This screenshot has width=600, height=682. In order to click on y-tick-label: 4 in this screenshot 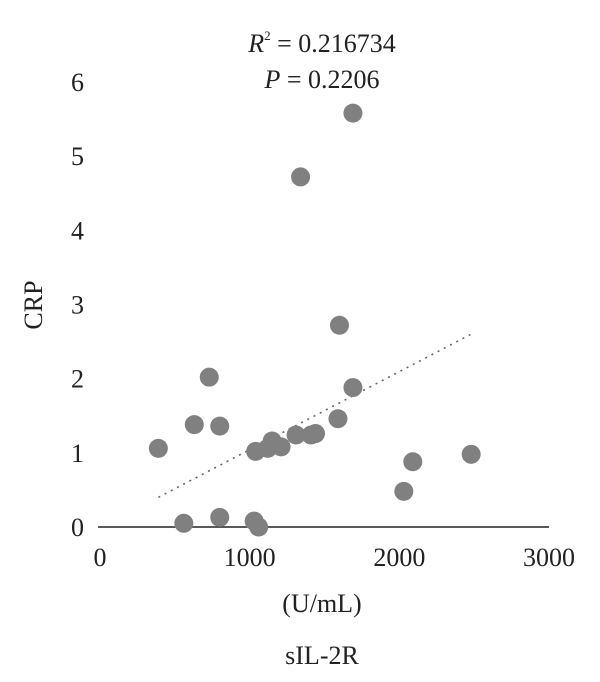, I will do `click(77, 230)`.